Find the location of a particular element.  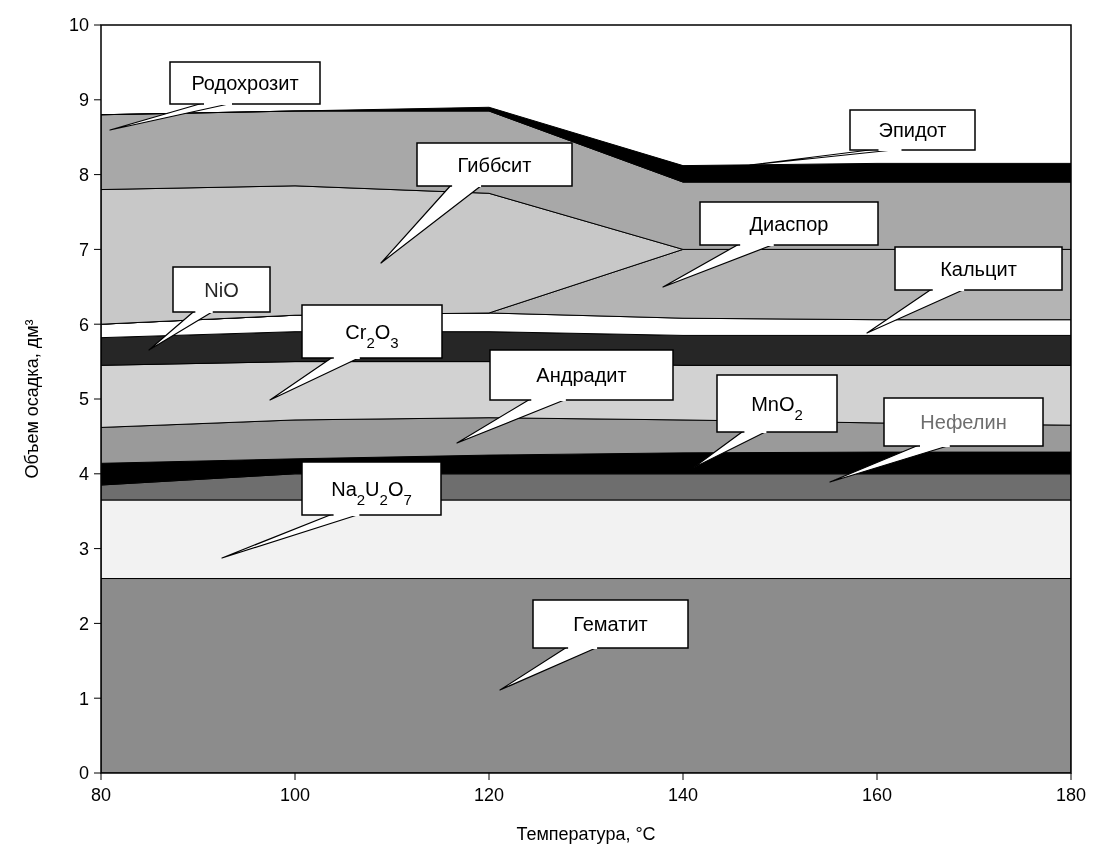

series-label: NiO is located at coordinates (221, 289).